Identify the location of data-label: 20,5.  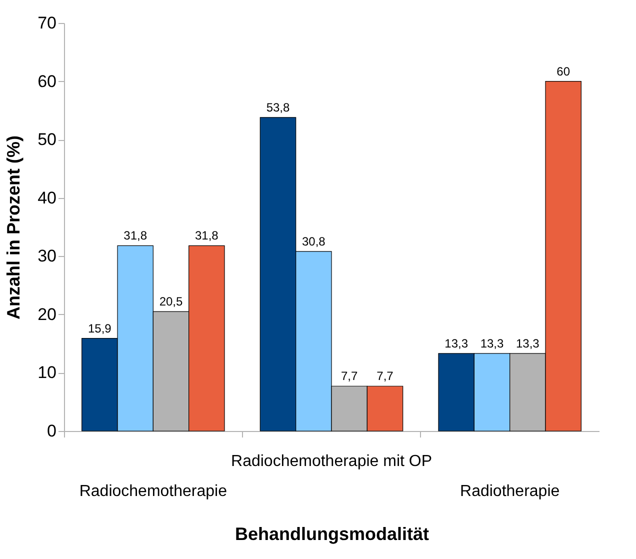
(171, 301).